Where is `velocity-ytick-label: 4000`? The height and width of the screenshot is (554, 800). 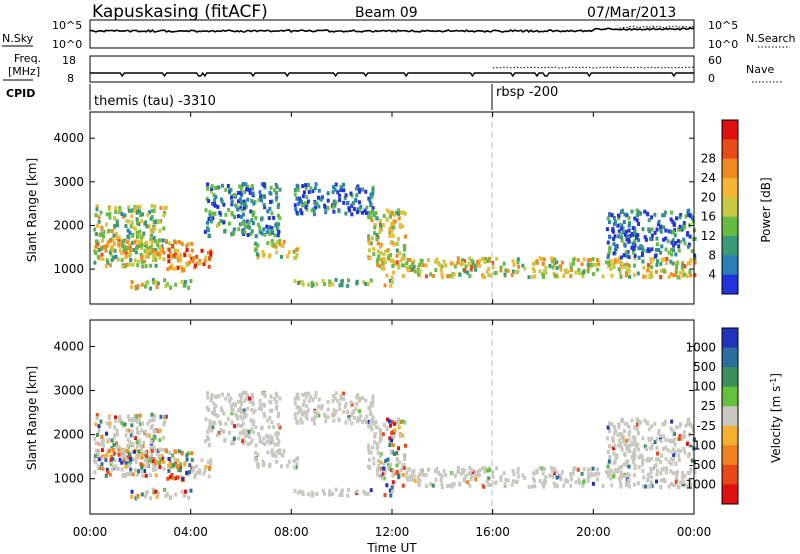
velocity-ytick-label: 4000 is located at coordinates (68, 346).